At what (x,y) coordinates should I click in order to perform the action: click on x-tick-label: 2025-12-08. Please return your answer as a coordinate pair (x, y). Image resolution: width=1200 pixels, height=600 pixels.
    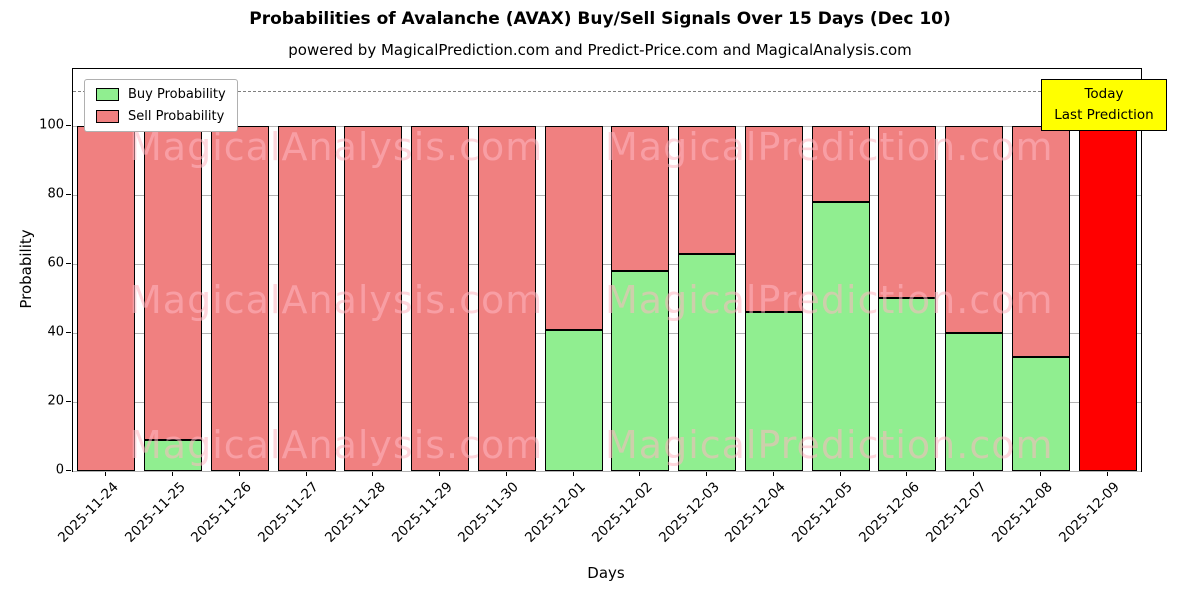
    Looking at the image, I should click on (1023, 512).